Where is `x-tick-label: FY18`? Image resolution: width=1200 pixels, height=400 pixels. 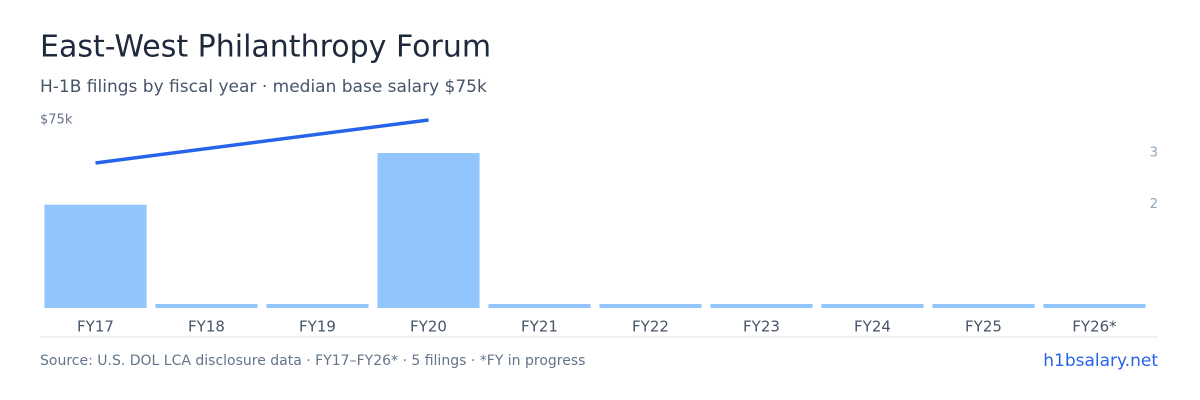
x-tick-label: FY18 is located at coordinates (206, 327).